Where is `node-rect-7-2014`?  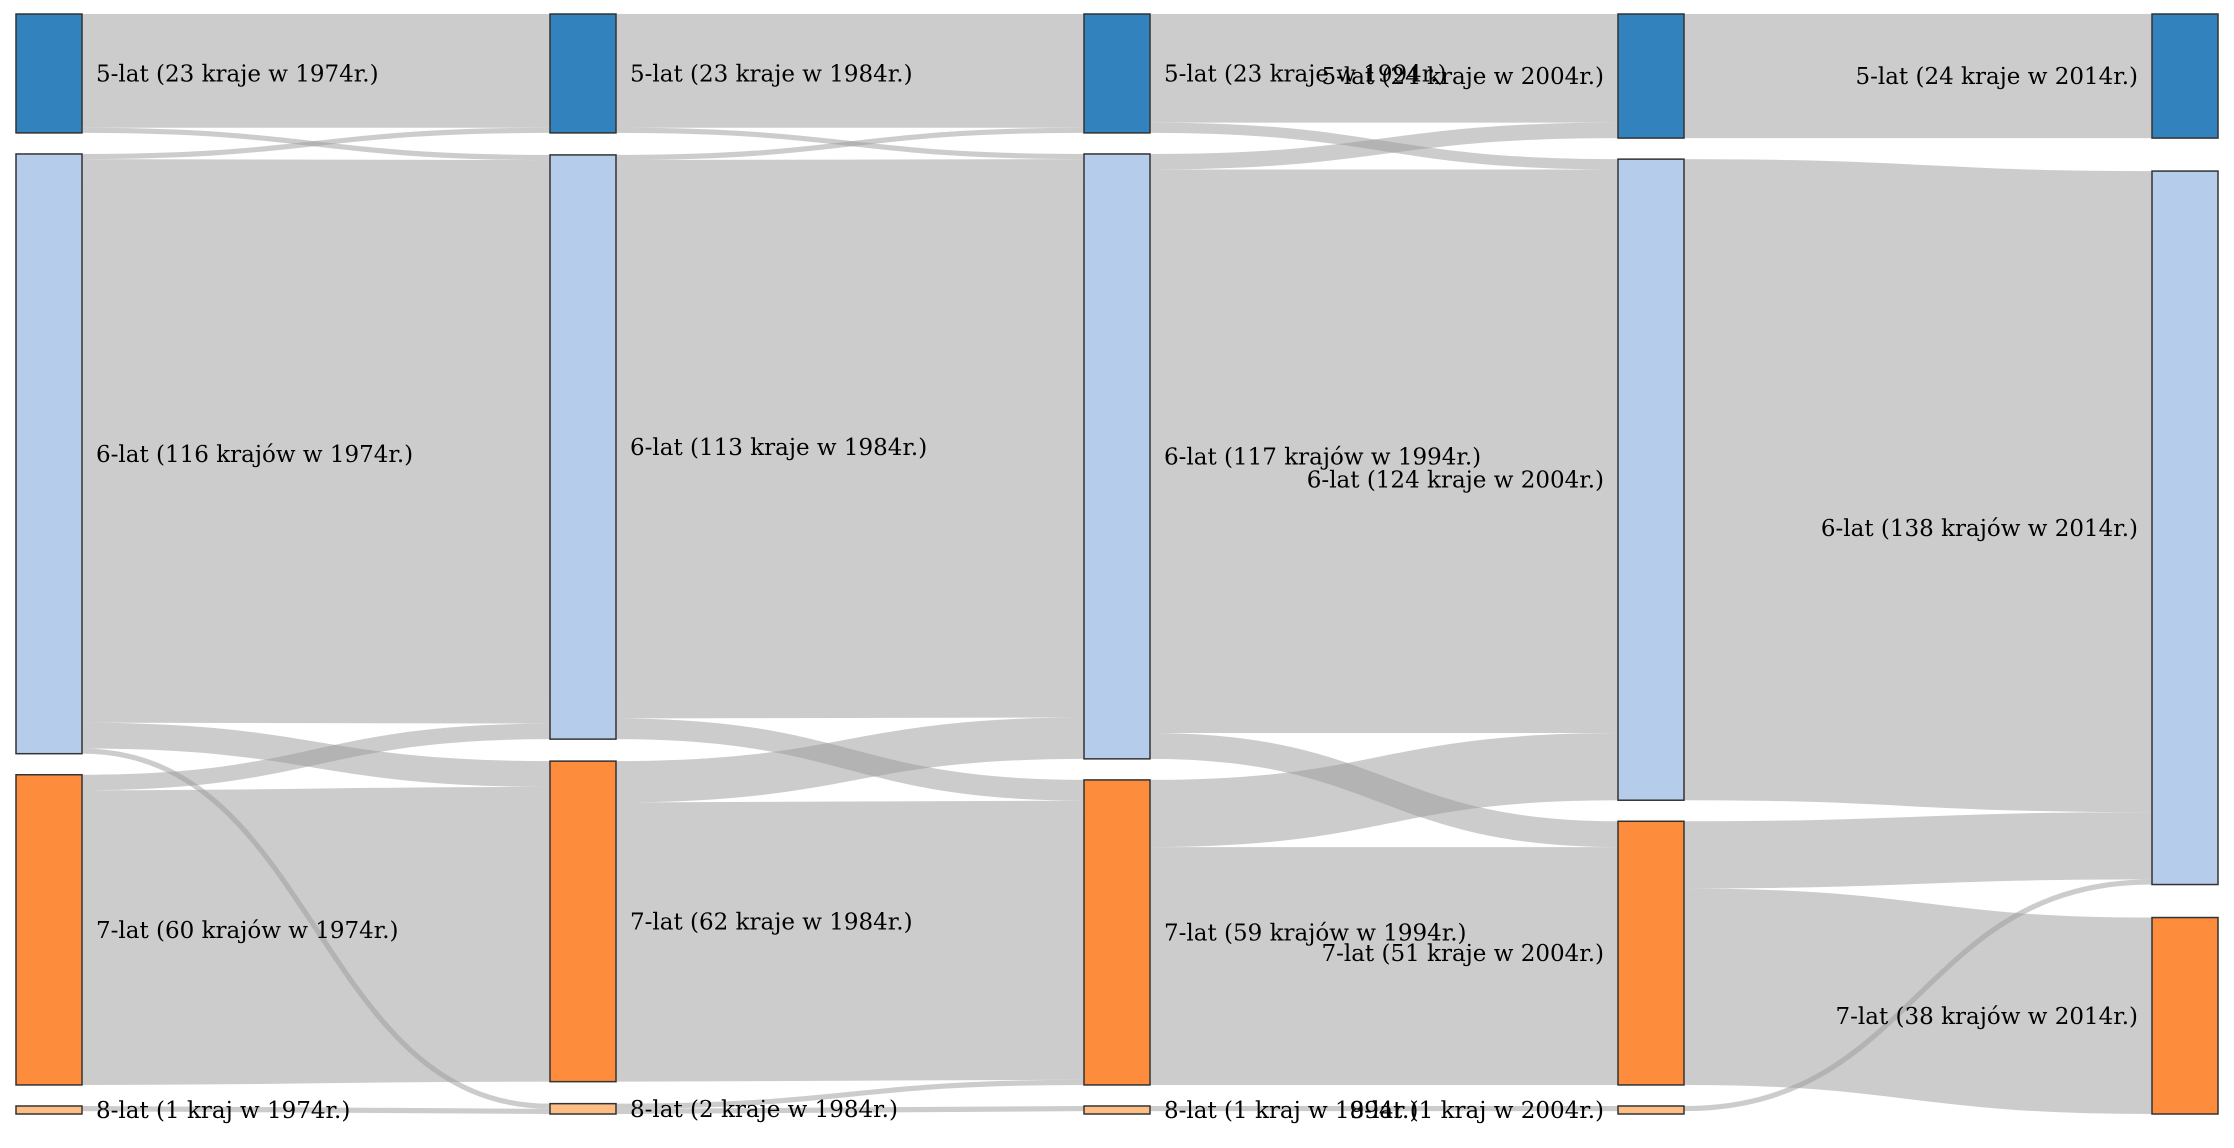
node-rect-7-2014 is located at coordinates (2185, 1015).